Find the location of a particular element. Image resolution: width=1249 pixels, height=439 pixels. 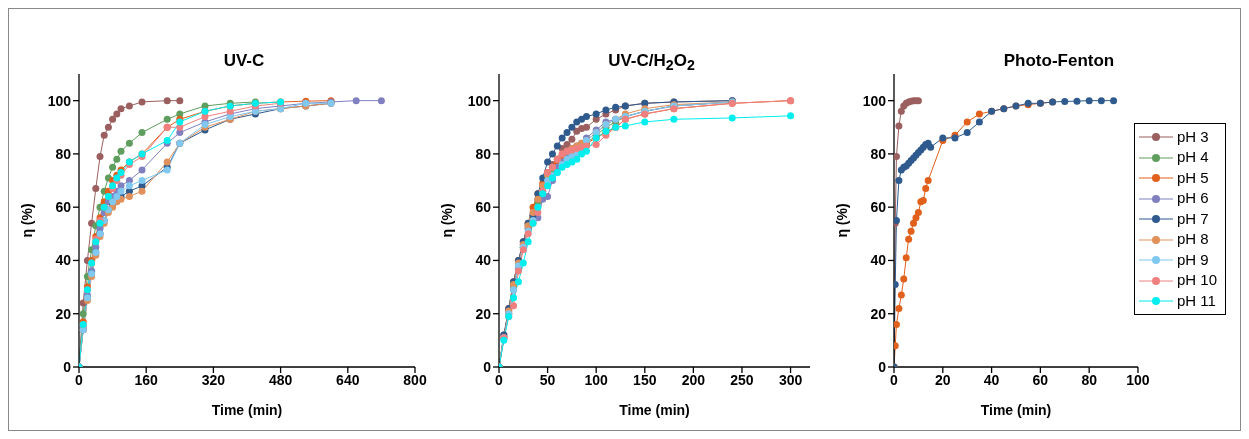

chart-title: Photo-Fenton is located at coordinates (1059, 61).